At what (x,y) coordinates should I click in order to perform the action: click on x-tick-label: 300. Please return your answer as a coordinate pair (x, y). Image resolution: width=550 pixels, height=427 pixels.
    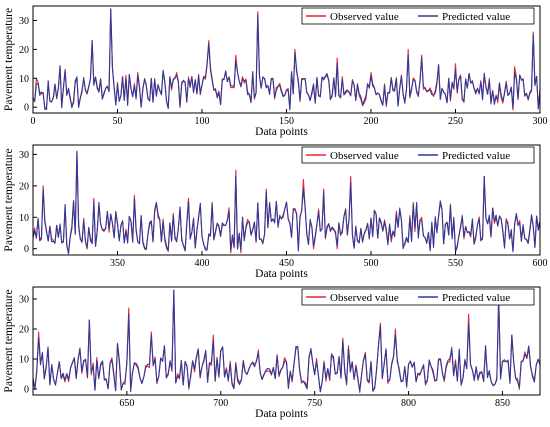
    Looking at the image, I should click on (540, 121).